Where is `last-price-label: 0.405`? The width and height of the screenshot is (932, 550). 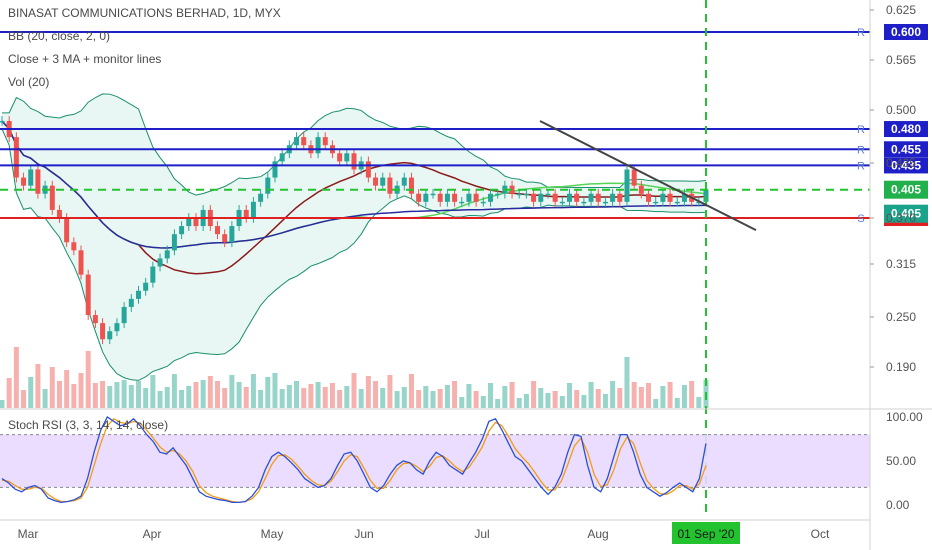
last-price-label: 0.405 is located at coordinates (906, 190).